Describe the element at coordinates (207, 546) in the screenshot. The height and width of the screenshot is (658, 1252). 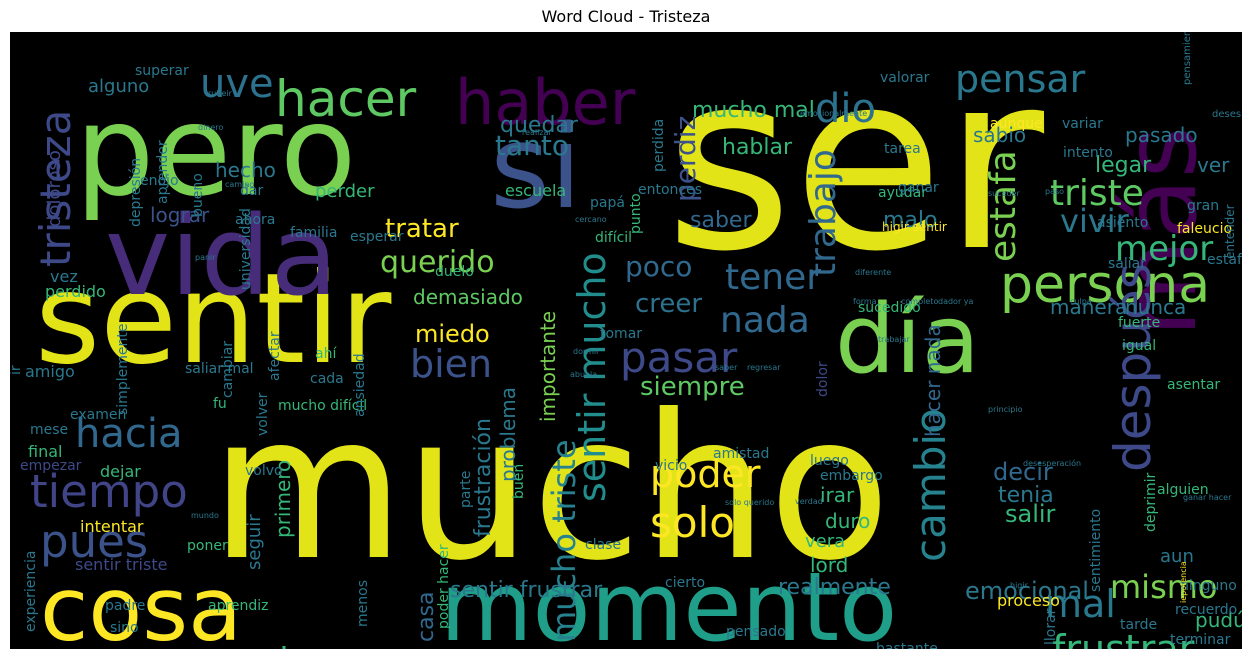
I see `word-poner: poner` at that location.